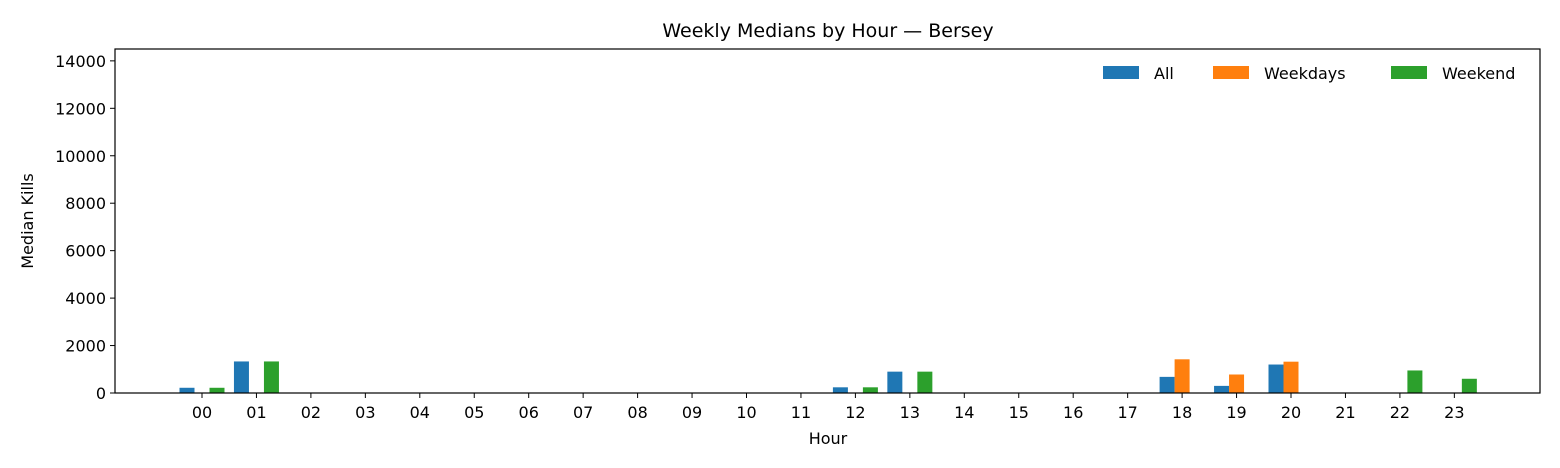 Image resolution: width=1560 pixels, height=468 pixels. What do you see at coordinates (365, 412) in the screenshot?
I see `x-tick-label: 03` at bounding box center [365, 412].